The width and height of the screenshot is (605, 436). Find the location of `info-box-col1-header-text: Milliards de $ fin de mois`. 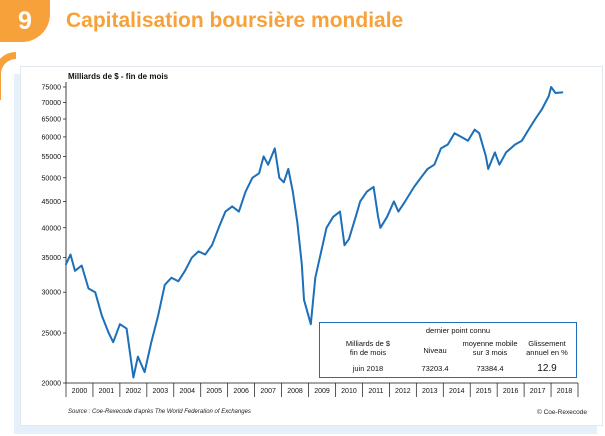

info-box-col1-header-text: Milliards de $ fin de mois is located at coordinates (368, 348).